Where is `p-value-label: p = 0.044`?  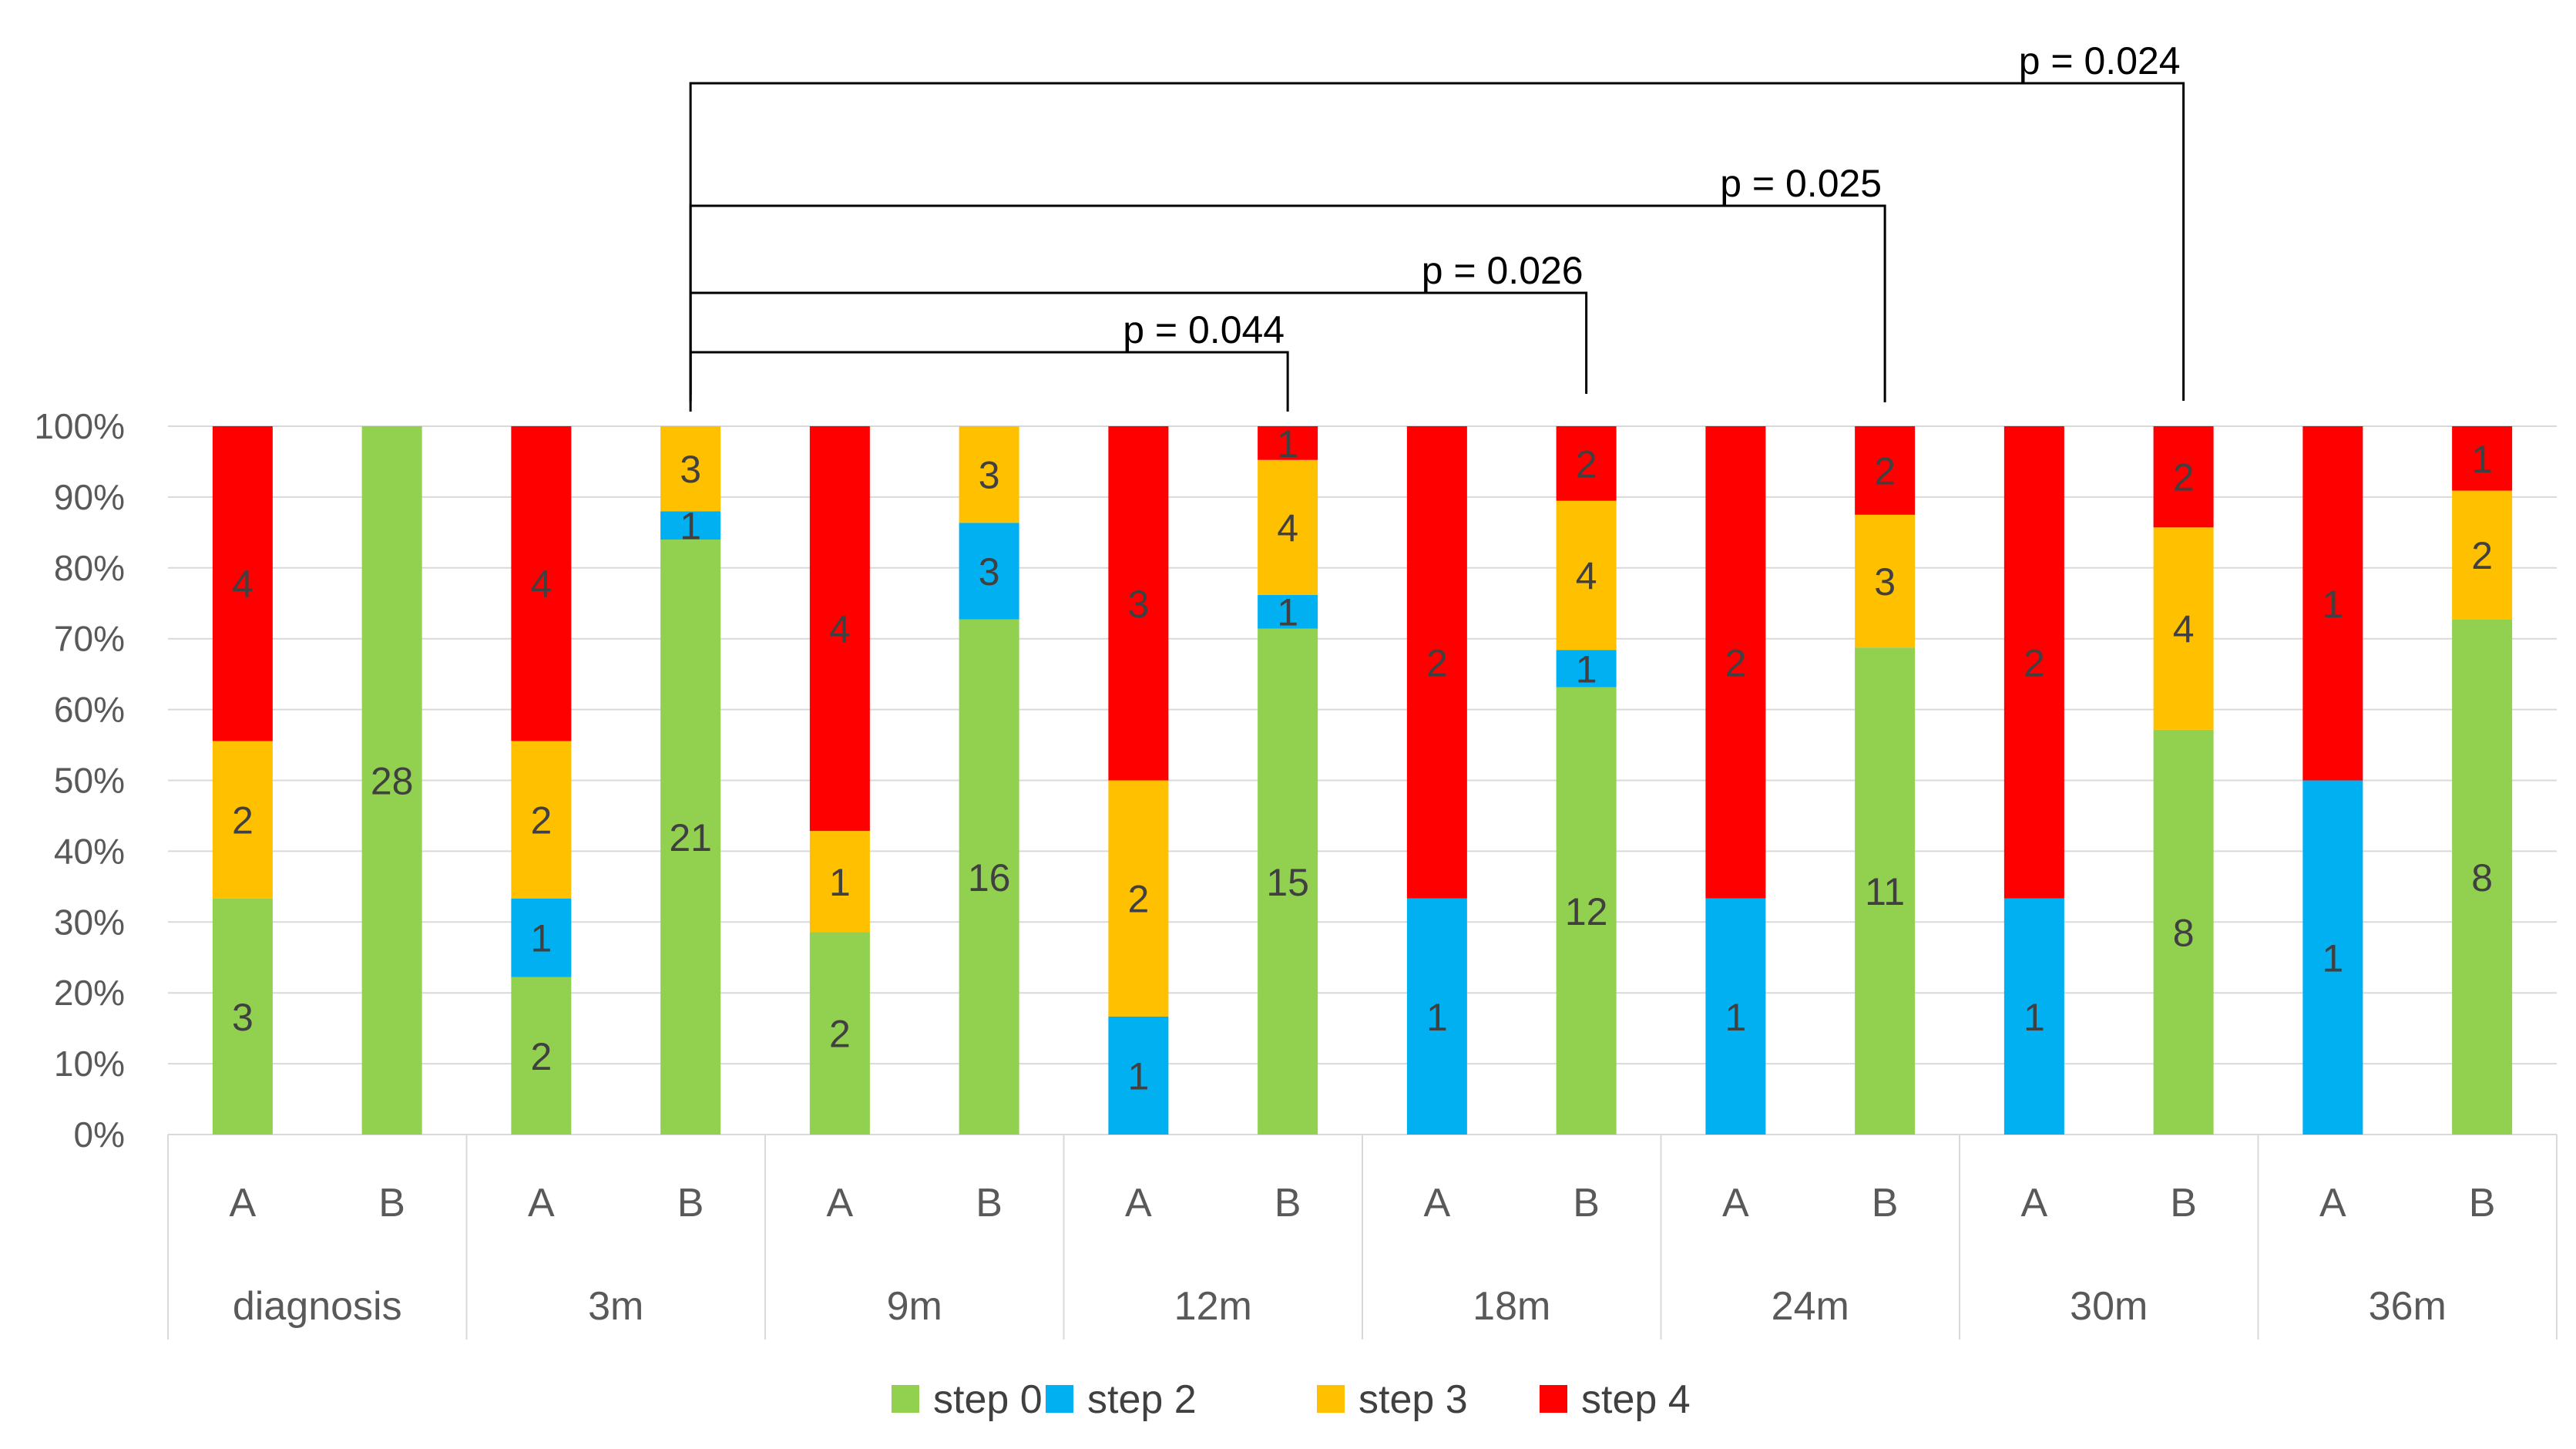
p-value-label: p = 0.044 is located at coordinates (1204, 329).